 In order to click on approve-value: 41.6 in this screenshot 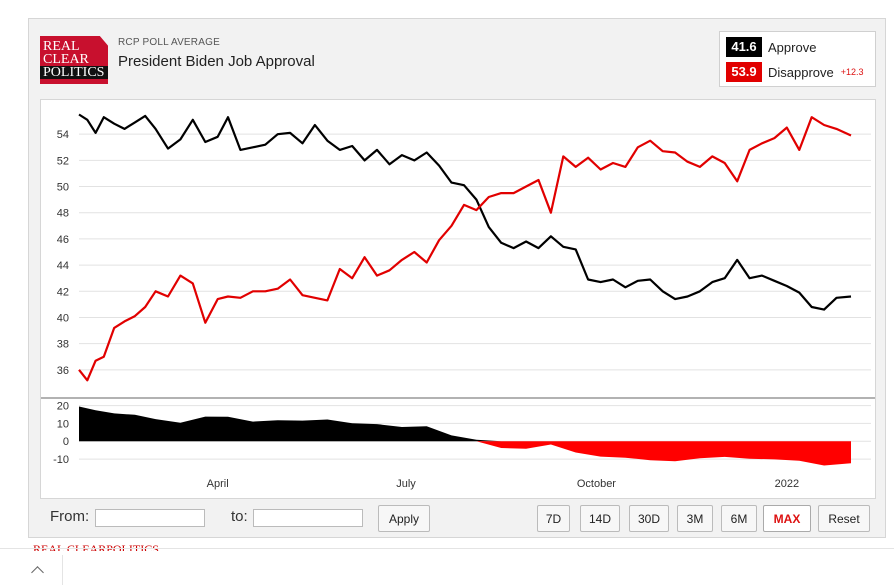, I will do `click(744, 47)`.